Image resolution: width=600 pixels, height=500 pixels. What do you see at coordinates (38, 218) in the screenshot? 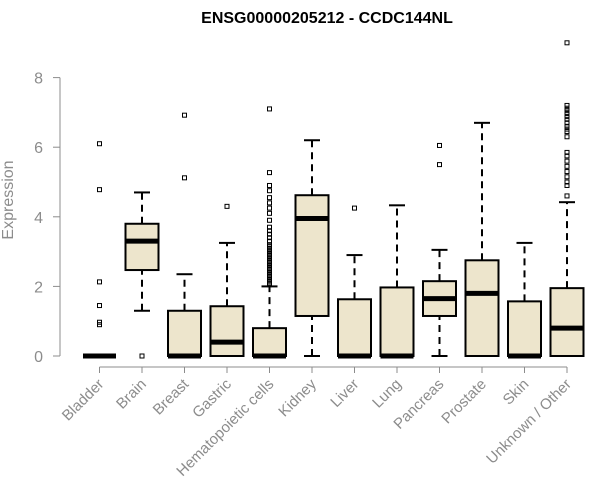
I see `y-tick-label-4: 4` at bounding box center [38, 218].